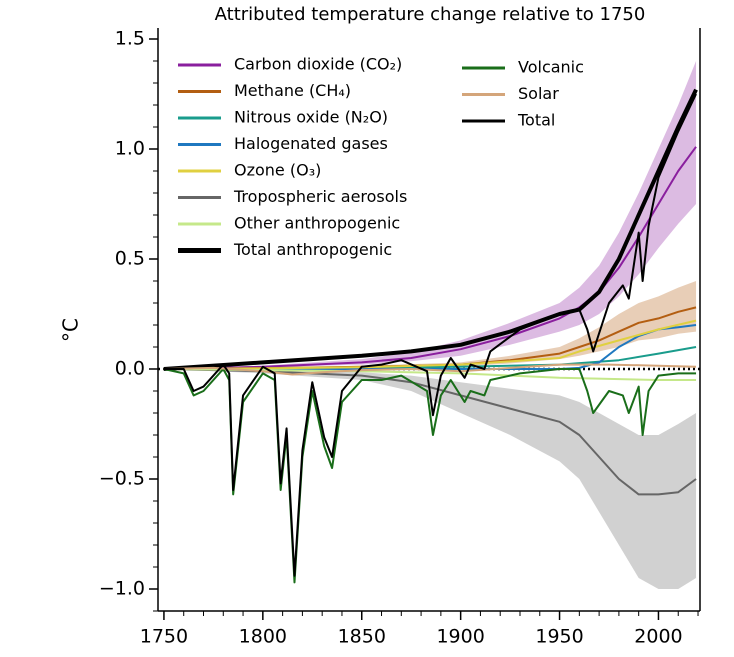 The height and width of the screenshot is (657, 734). Describe the element at coordinates (311, 117) in the screenshot. I see `legend-label: Nitrous oxide (N₂O)` at that location.